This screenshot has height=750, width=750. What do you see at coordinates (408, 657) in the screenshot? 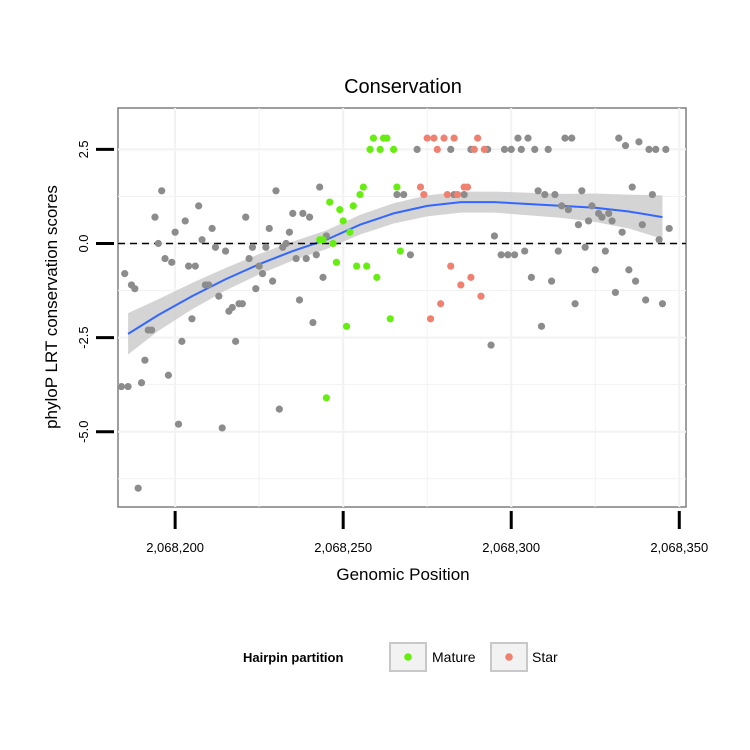
I see `legend-swatch-mature` at bounding box center [408, 657].